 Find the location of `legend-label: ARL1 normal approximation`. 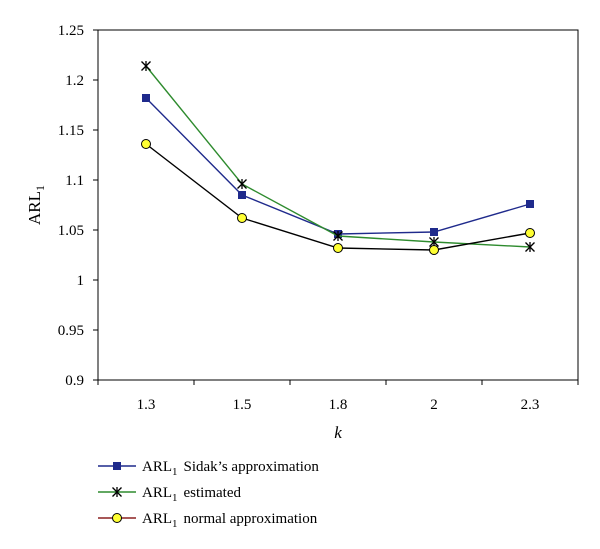

legend-label: ARL1 normal approximation is located at coordinates (230, 520).